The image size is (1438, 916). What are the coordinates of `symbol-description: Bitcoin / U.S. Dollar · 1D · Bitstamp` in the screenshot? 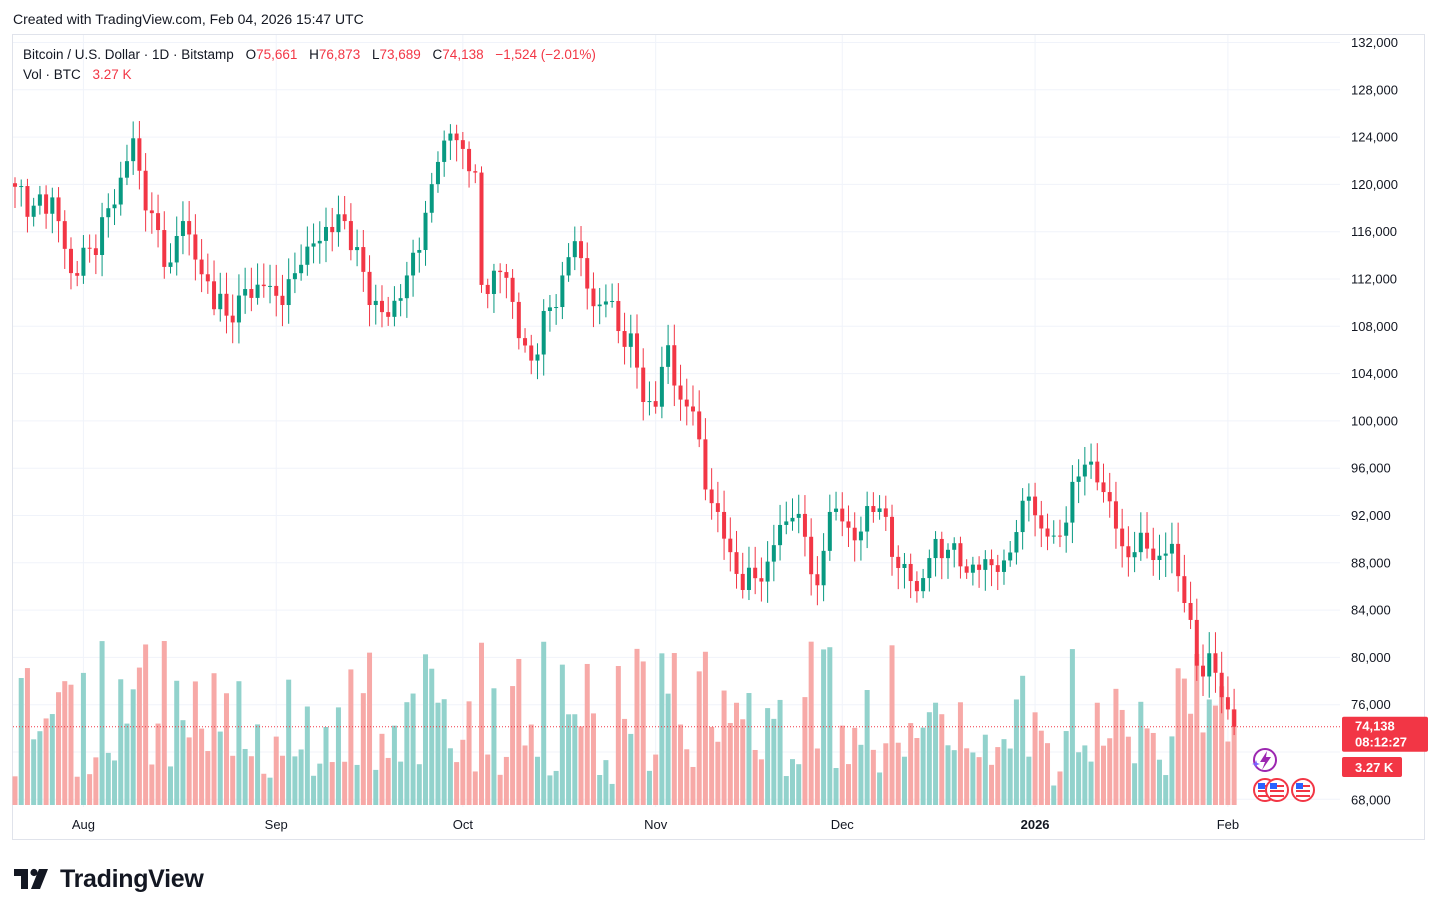 It's located at (128, 54).